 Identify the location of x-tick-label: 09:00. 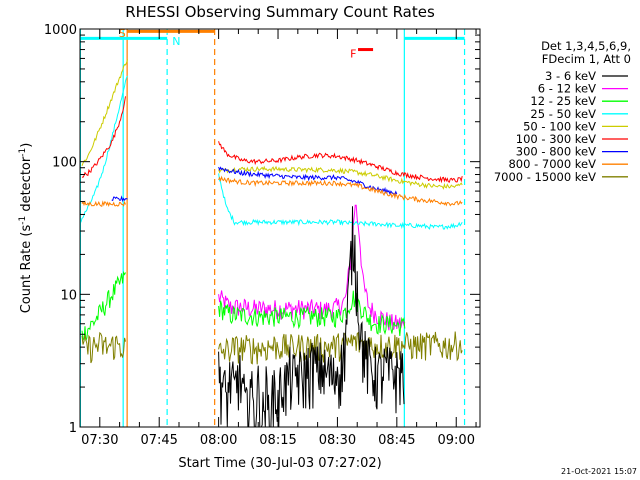
(456, 440).